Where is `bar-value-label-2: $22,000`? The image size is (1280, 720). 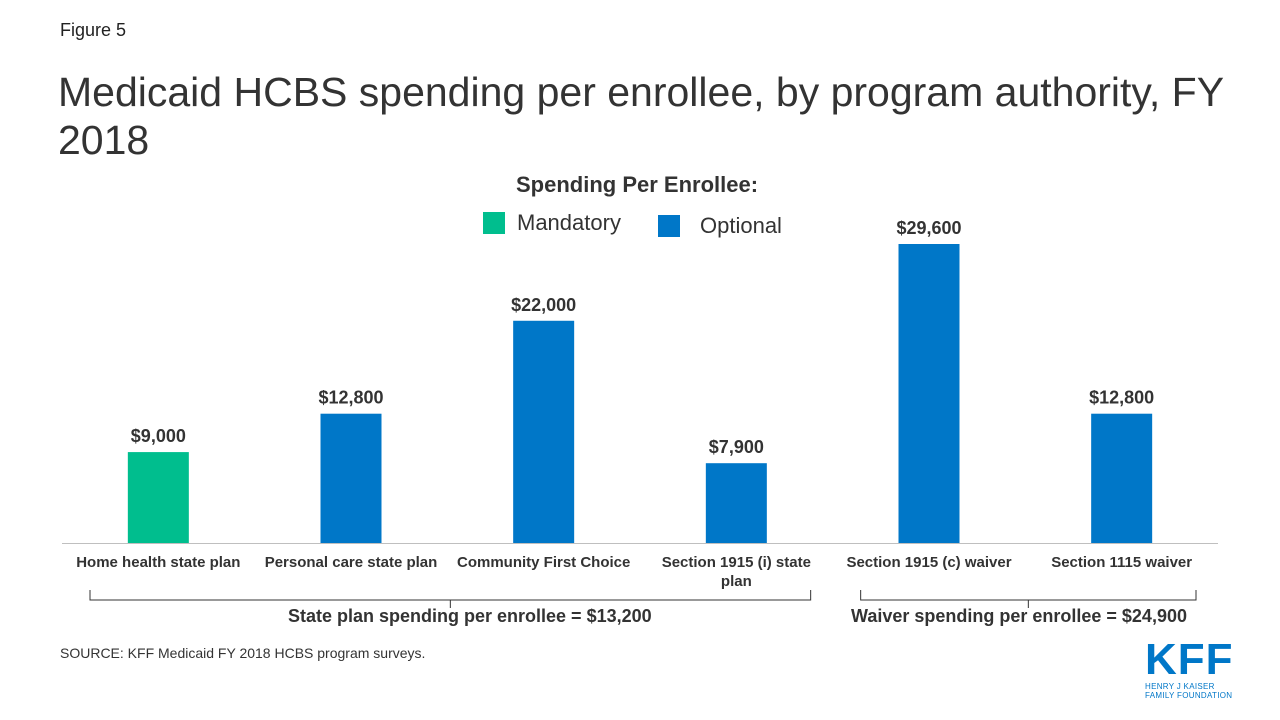 bar-value-label-2: $22,000 is located at coordinates (543, 305).